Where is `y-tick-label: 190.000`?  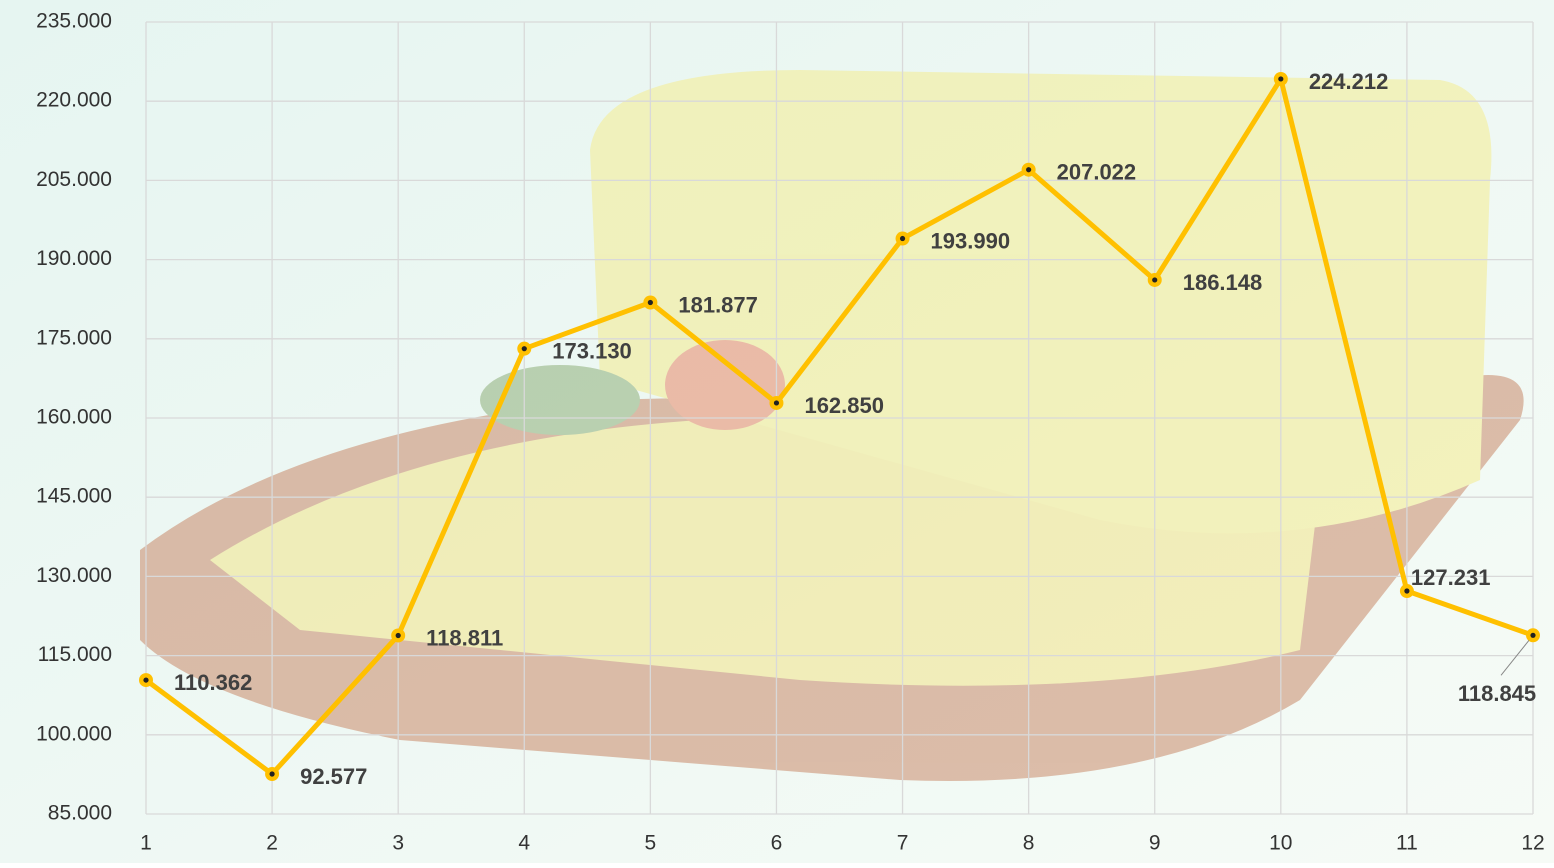 y-tick-label: 190.000 is located at coordinates (74, 258).